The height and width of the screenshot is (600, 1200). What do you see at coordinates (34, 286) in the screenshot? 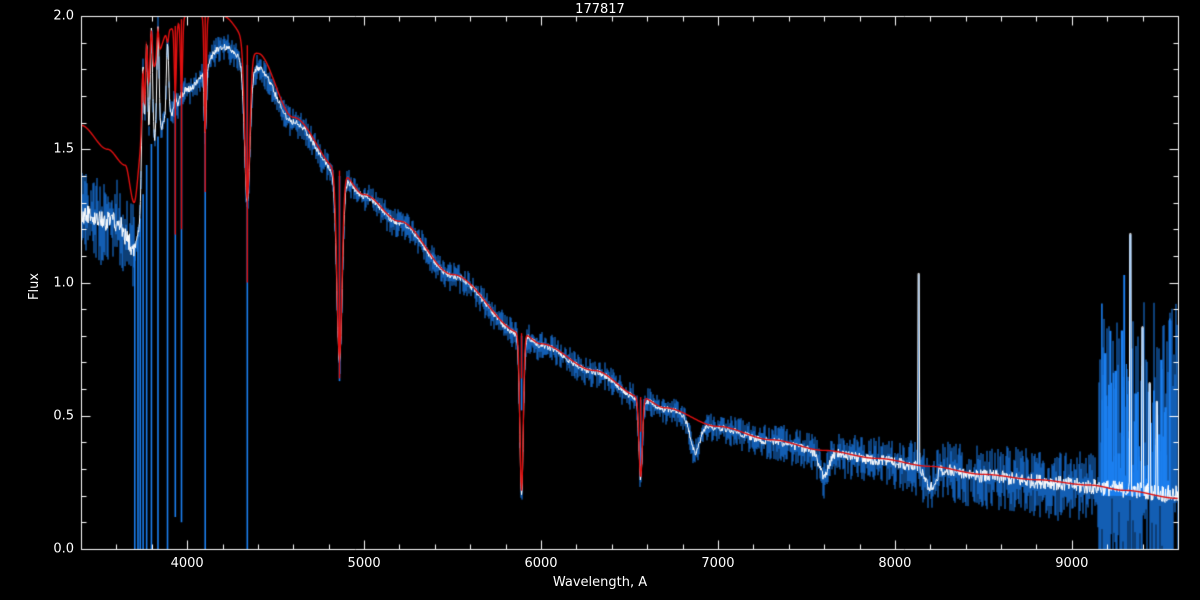
I see `y-axis-label: Flux` at bounding box center [34, 286].